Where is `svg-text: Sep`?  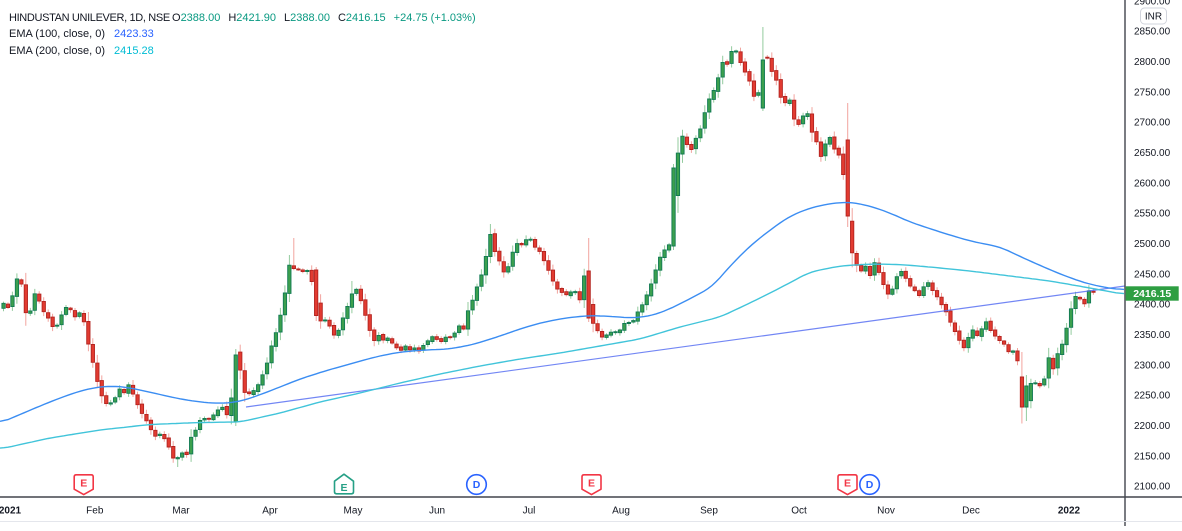 svg-text: Sep is located at coordinates (709, 511).